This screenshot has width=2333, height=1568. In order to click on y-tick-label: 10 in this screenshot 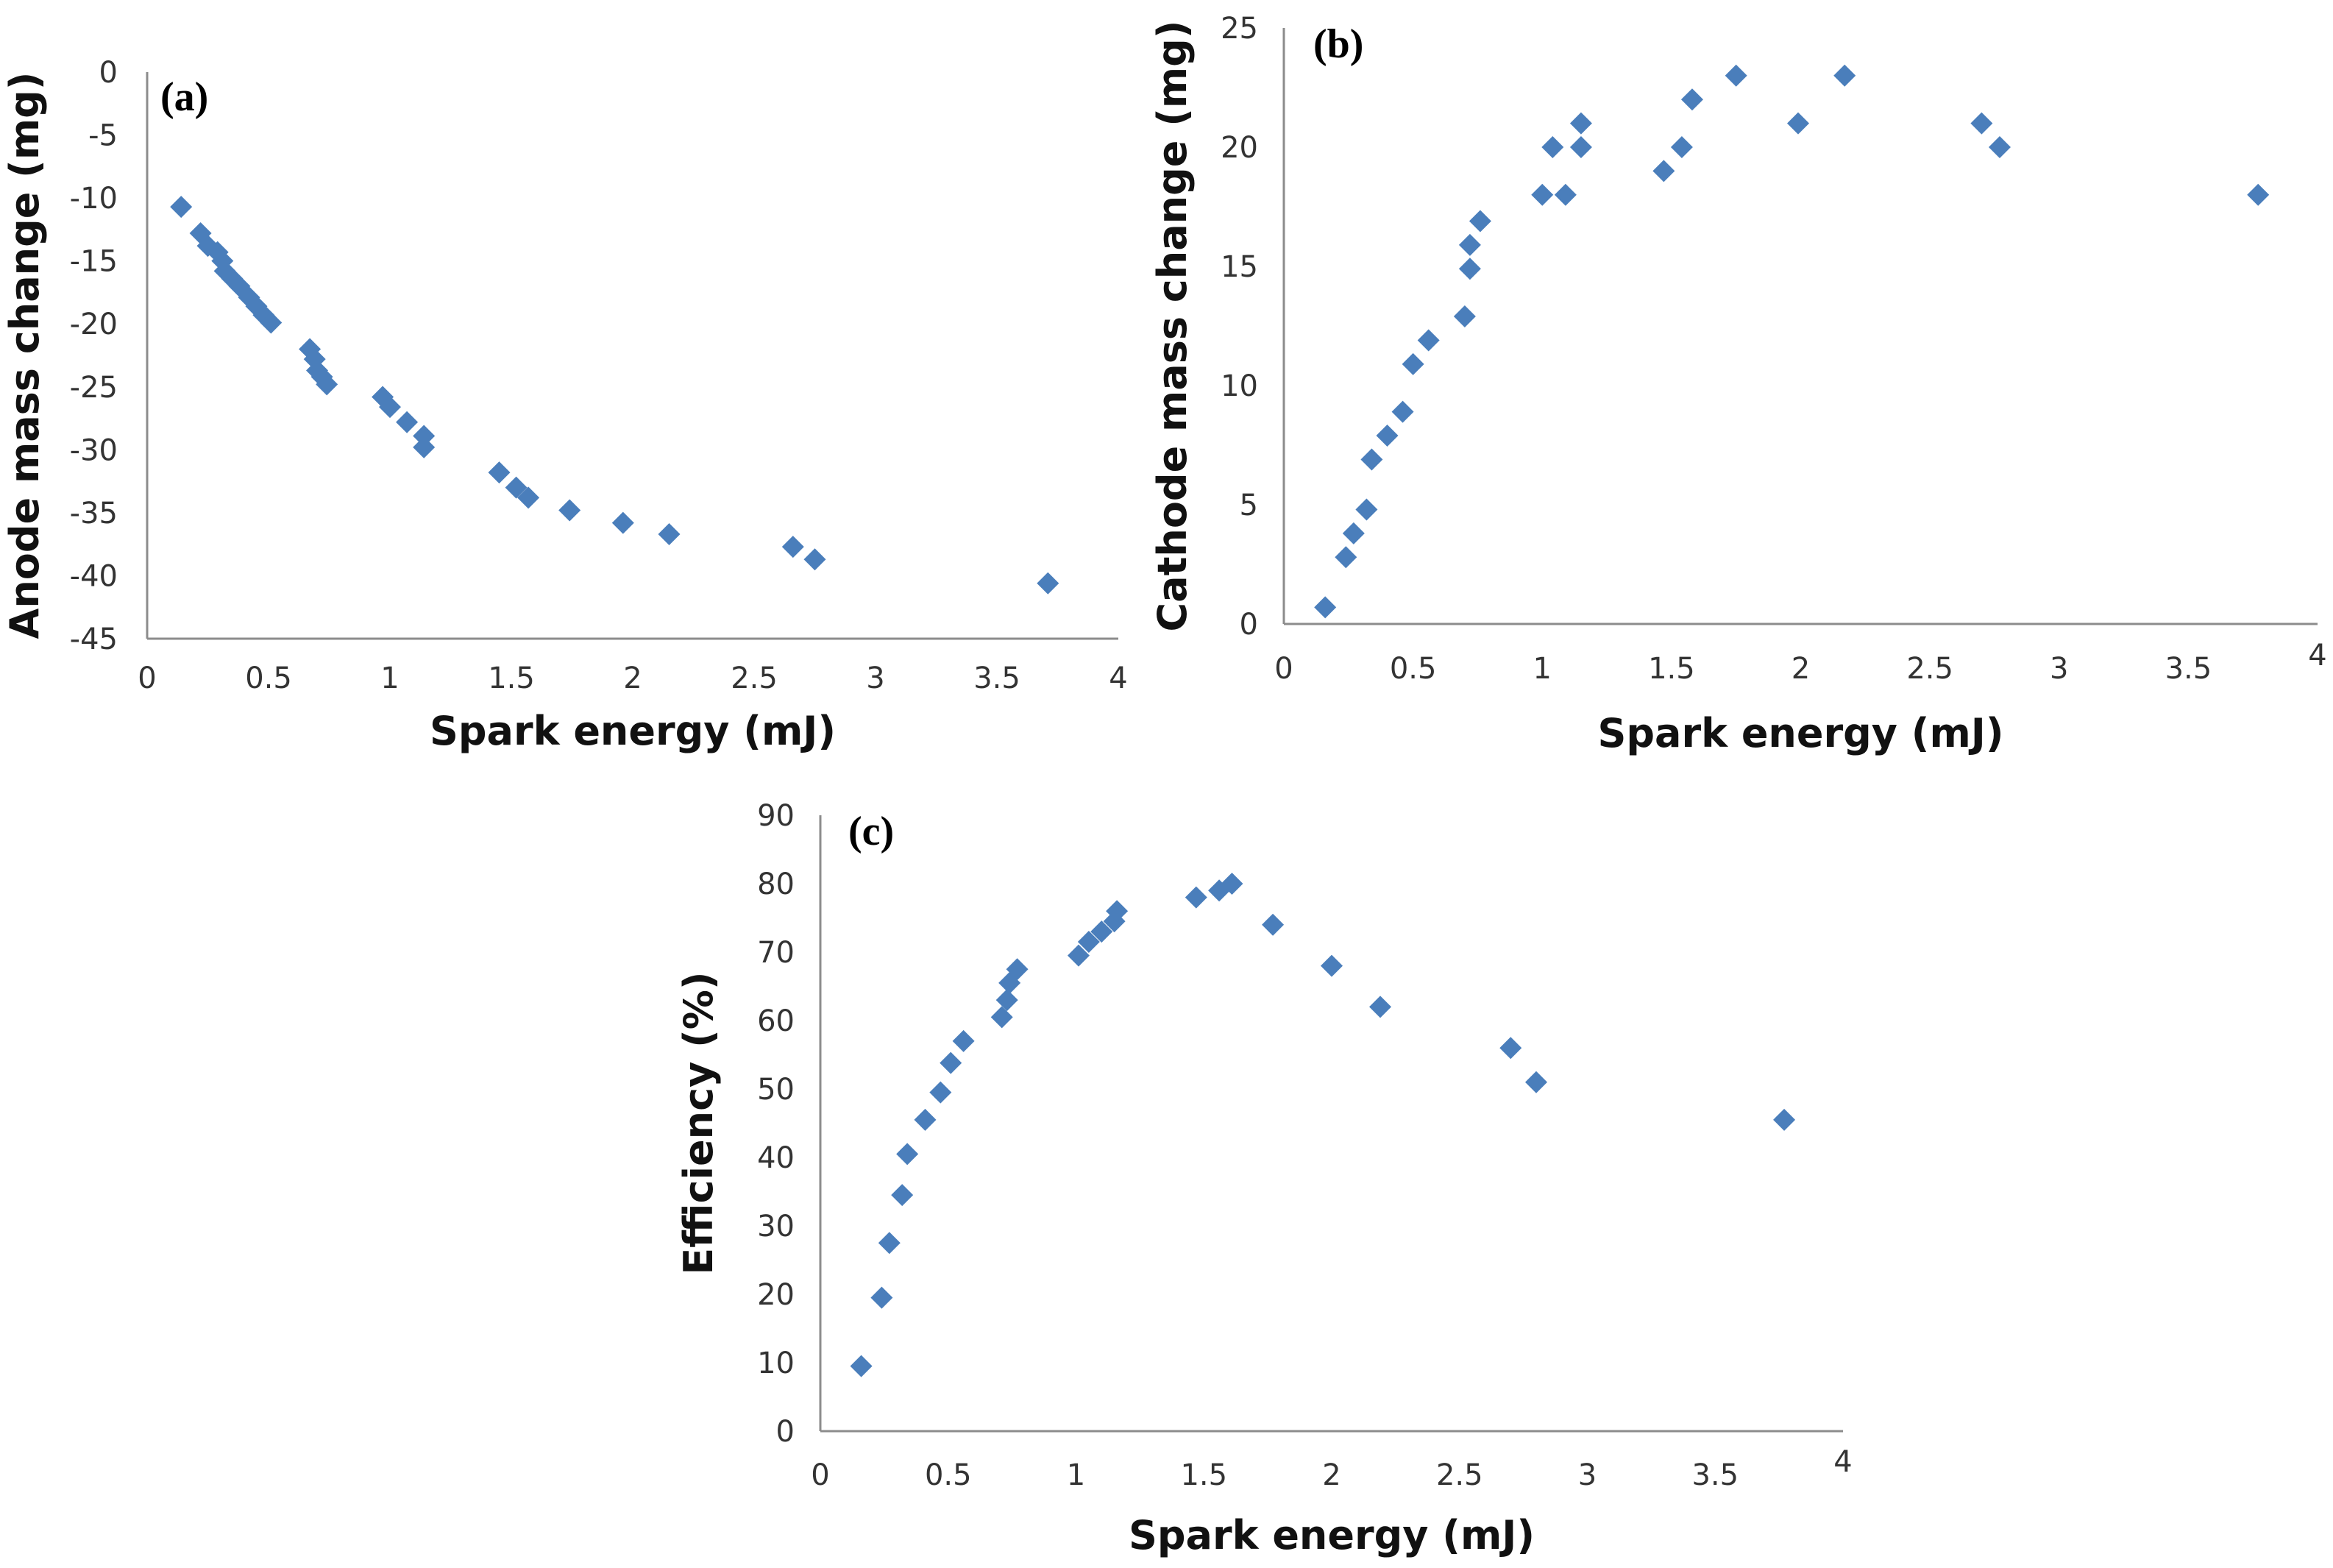, I will do `click(1239, 386)`.